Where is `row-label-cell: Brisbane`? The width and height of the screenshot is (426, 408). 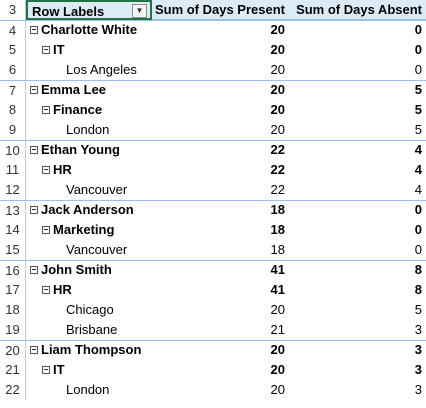
row-label-cell: Brisbane is located at coordinates (109, 330).